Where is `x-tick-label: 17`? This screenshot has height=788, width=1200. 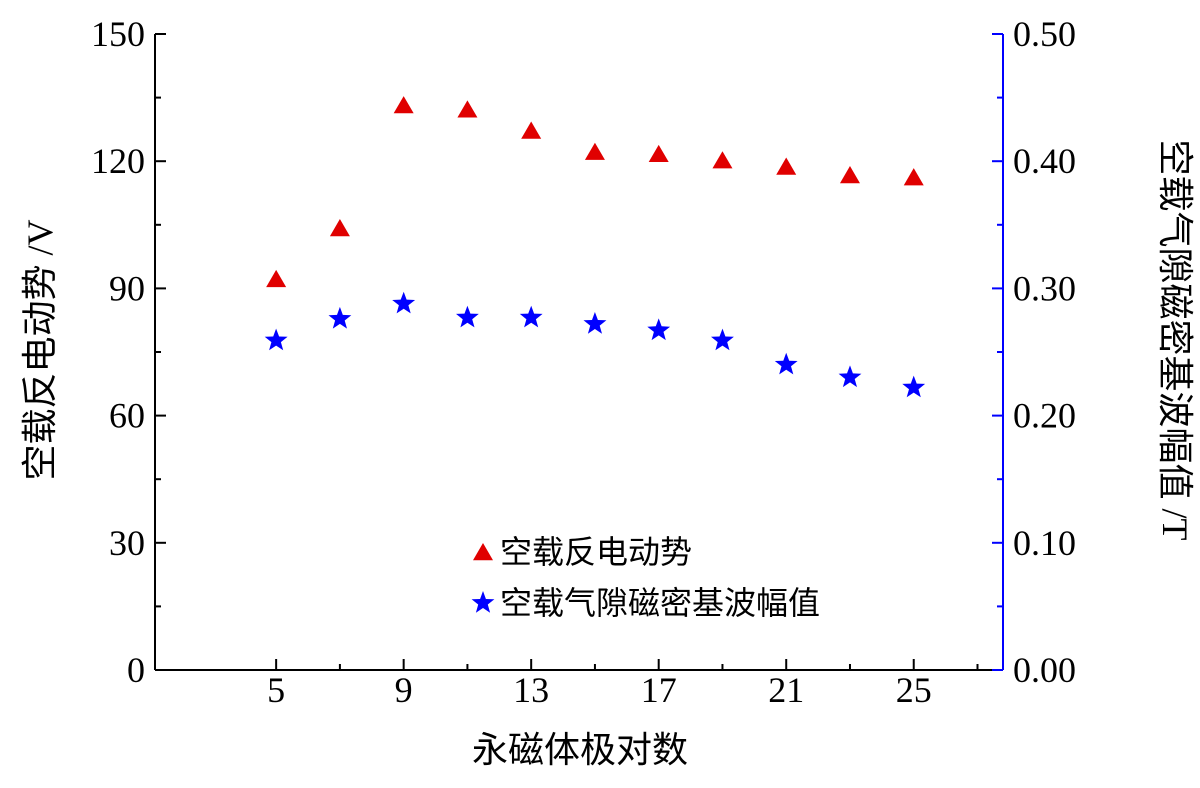 x-tick-label: 17 is located at coordinates (659, 690).